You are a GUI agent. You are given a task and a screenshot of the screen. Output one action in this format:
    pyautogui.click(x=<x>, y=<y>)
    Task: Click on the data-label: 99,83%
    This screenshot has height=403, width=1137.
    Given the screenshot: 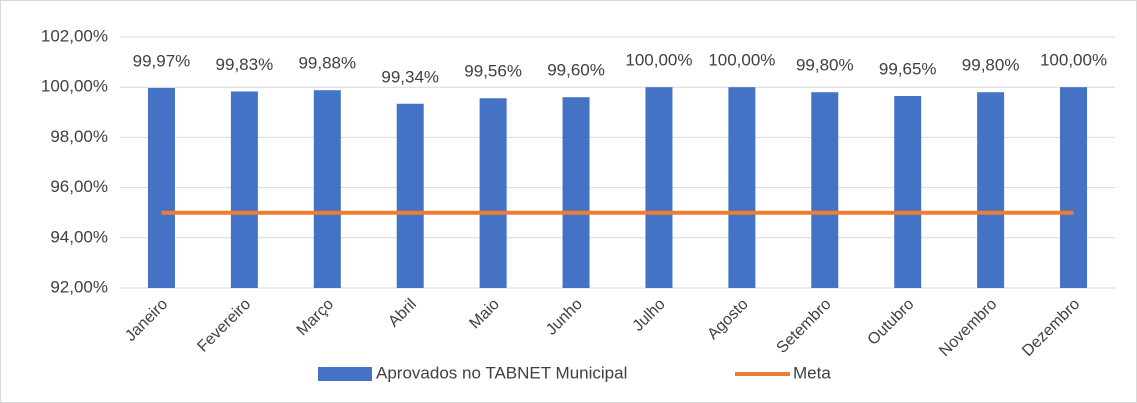 What is the action you would take?
    pyautogui.click(x=245, y=64)
    